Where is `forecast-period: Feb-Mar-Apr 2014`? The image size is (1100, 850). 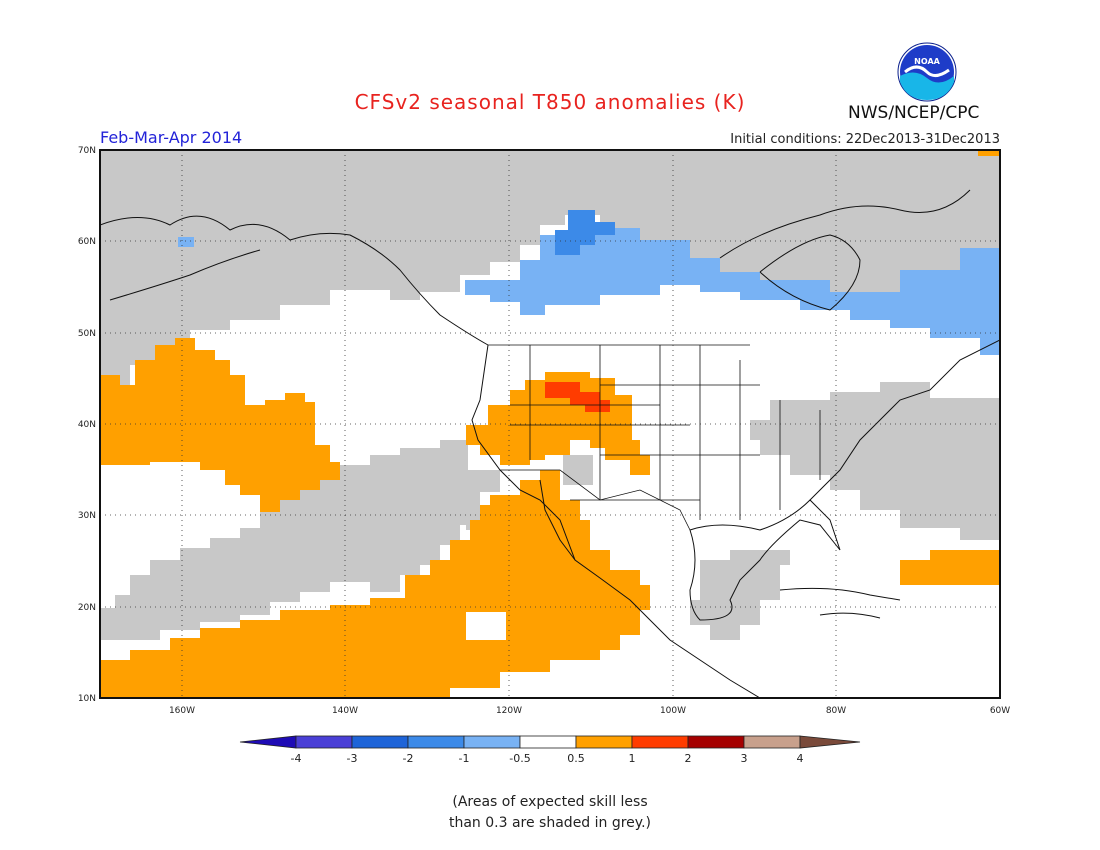
forecast-period: Feb-Mar-Apr 2014 is located at coordinates (171, 137).